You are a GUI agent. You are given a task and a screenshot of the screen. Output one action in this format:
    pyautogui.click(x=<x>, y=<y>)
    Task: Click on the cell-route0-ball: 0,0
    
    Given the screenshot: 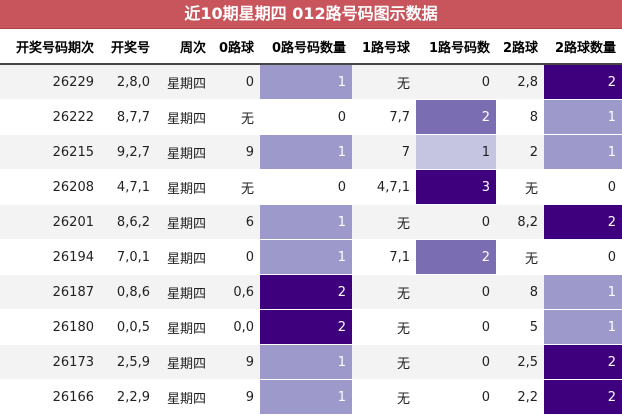 What is the action you would take?
    pyautogui.click(x=236, y=327)
    